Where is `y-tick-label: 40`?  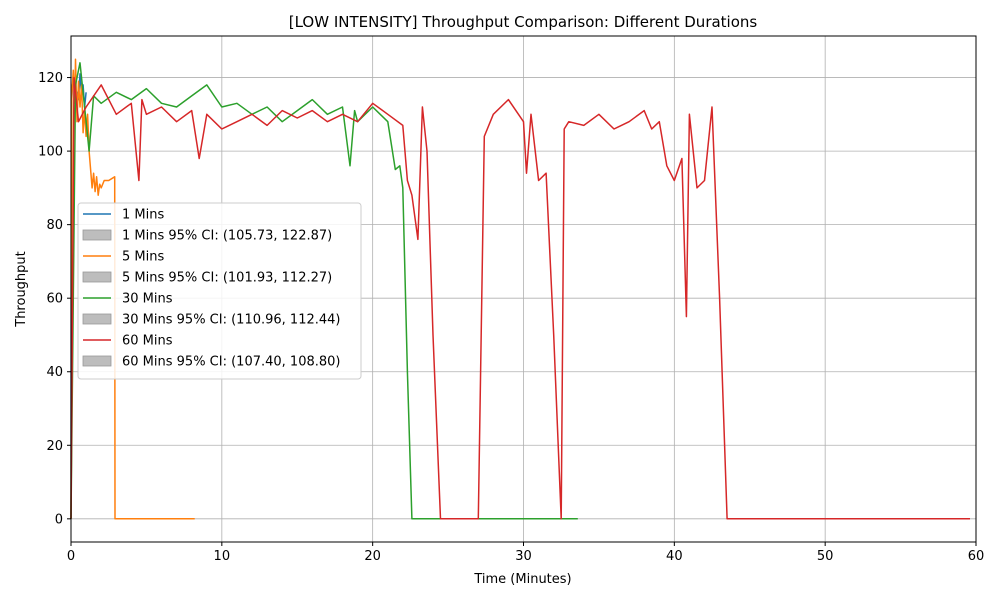 y-tick-label: 40 is located at coordinates (54, 372).